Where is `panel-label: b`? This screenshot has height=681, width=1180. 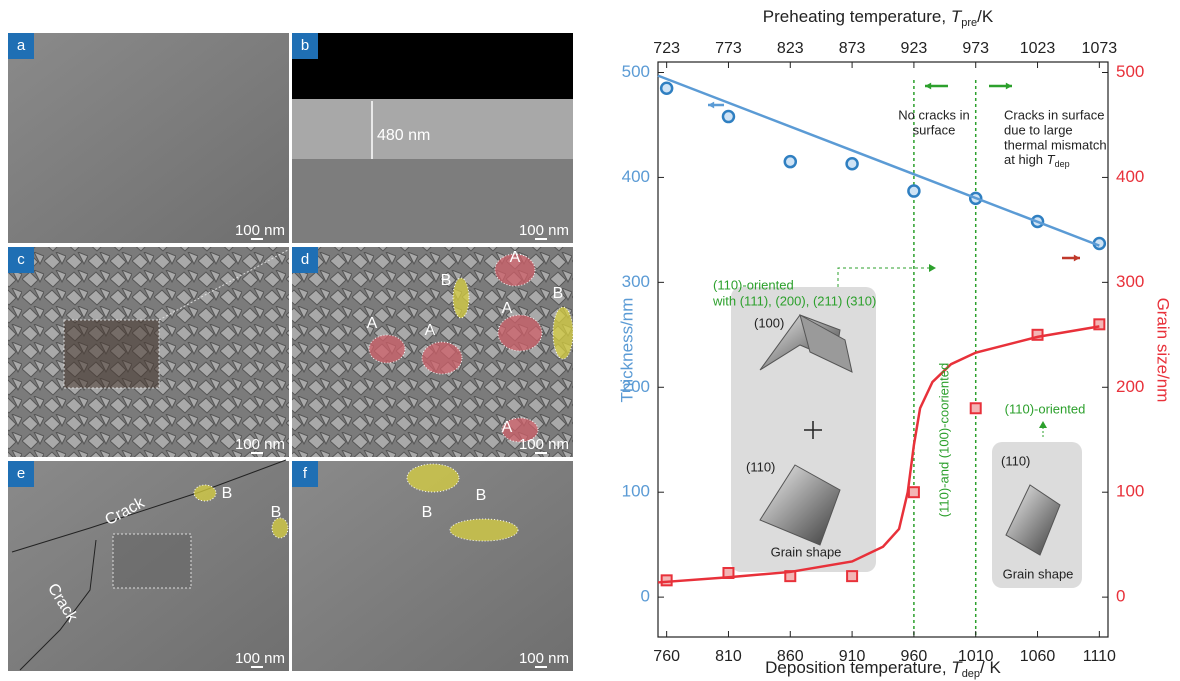 panel-label: b is located at coordinates (305, 45).